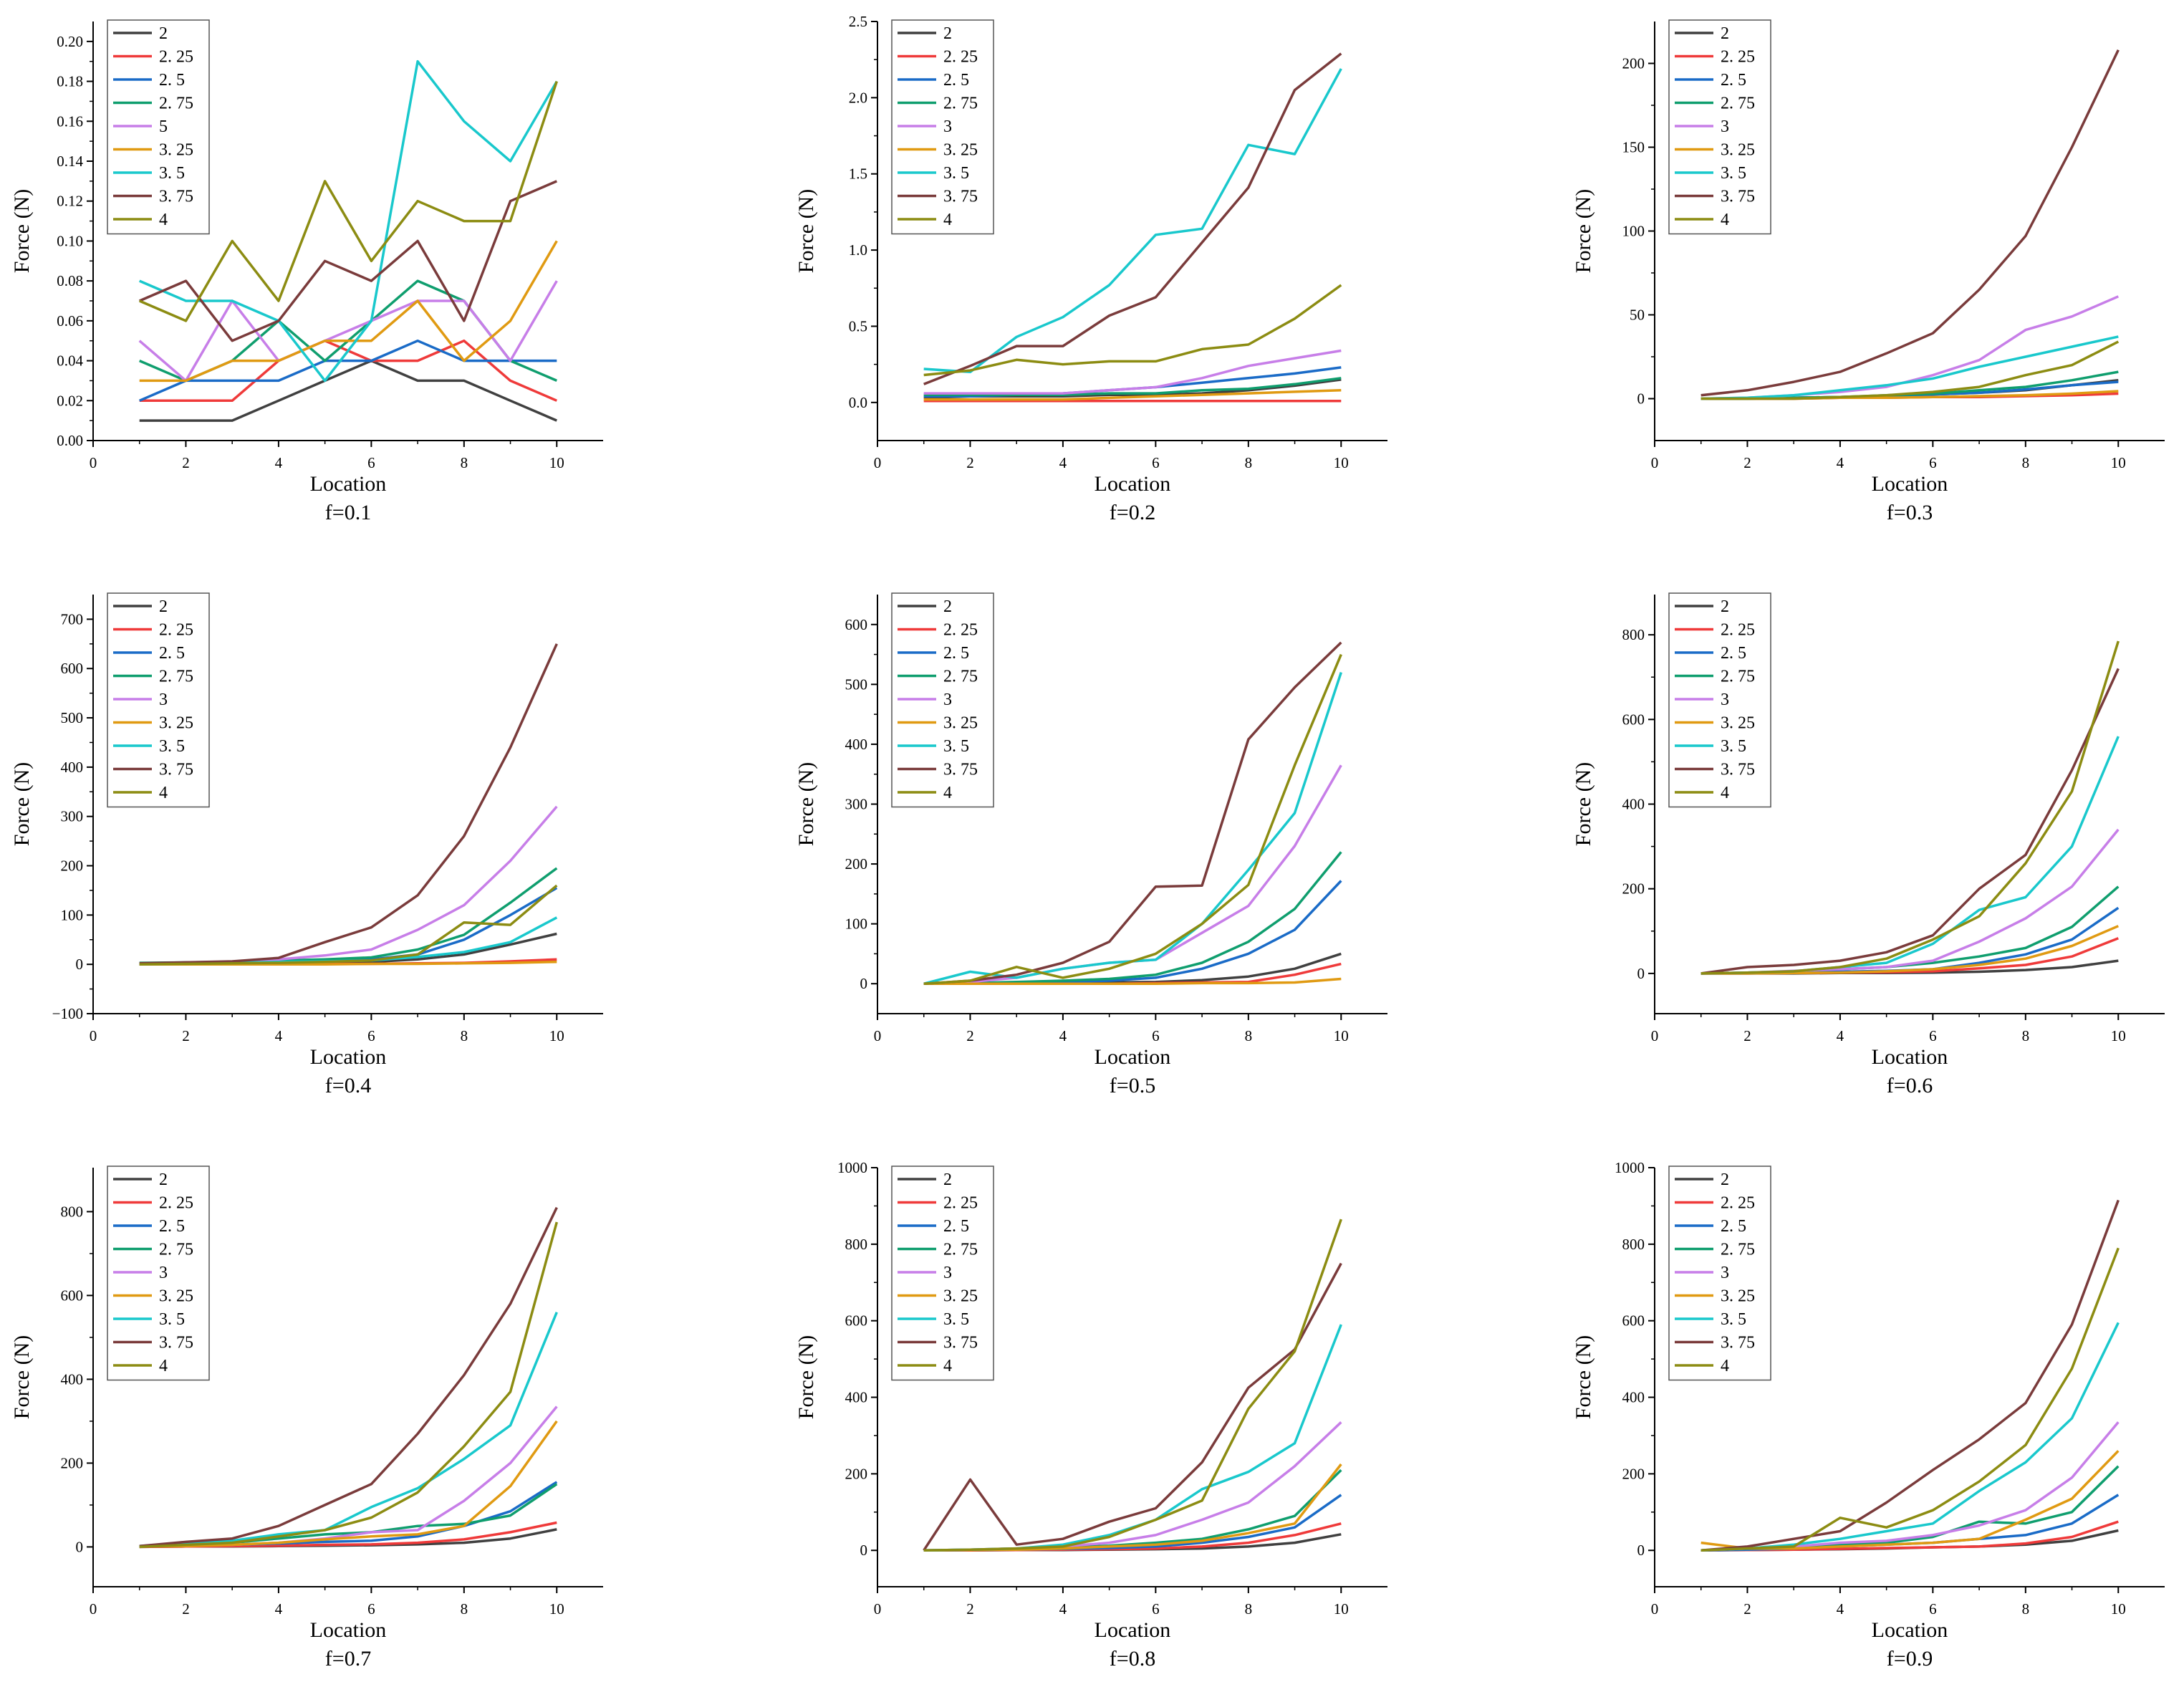 This screenshot has height=1682, width=2184. What do you see at coordinates (1132, 1085) in the screenshot?
I see `panel-caption: f=0.5` at bounding box center [1132, 1085].